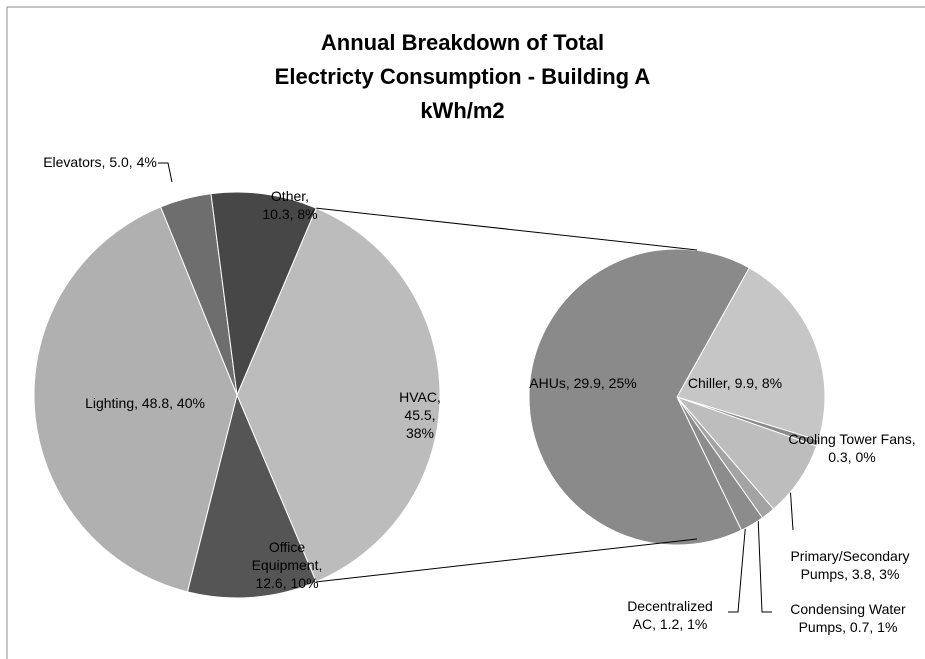 The height and width of the screenshot is (659, 925). I want to click on data-label: Chiller, 9.9, 8%, so click(735, 383).